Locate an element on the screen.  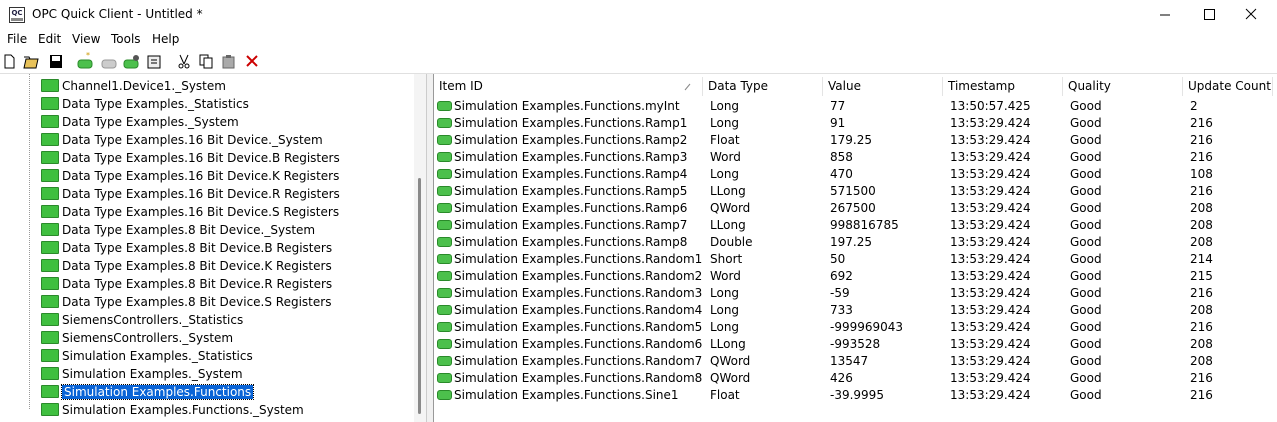
cell-text: QWord is located at coordinates (730, 361).